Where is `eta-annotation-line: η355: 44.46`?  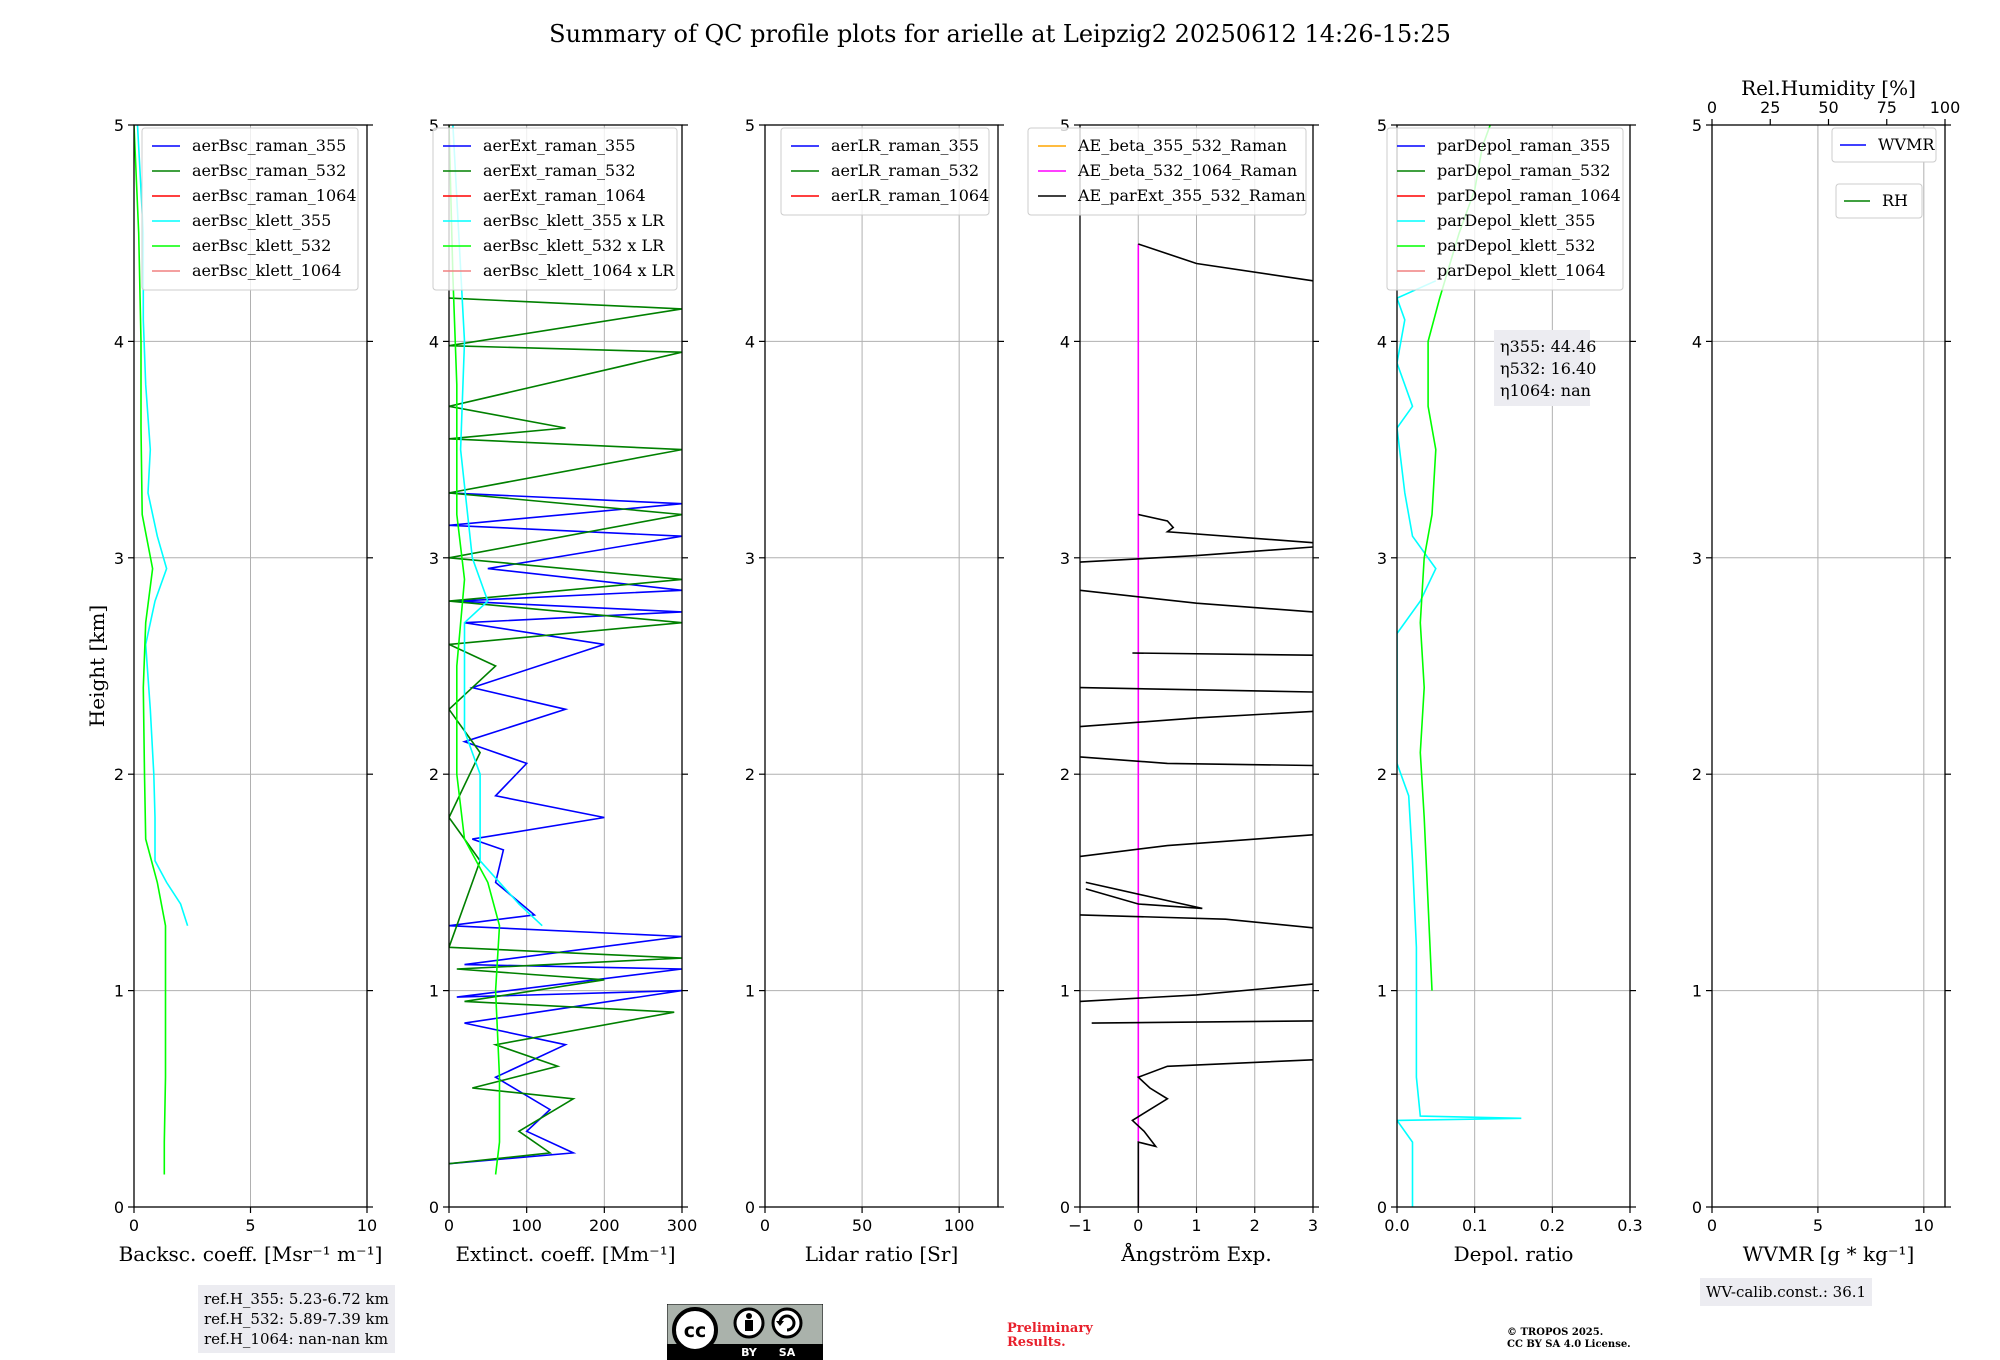
eta-annotation-line: η355: 44.46 is located at coordinates (1548, 346).